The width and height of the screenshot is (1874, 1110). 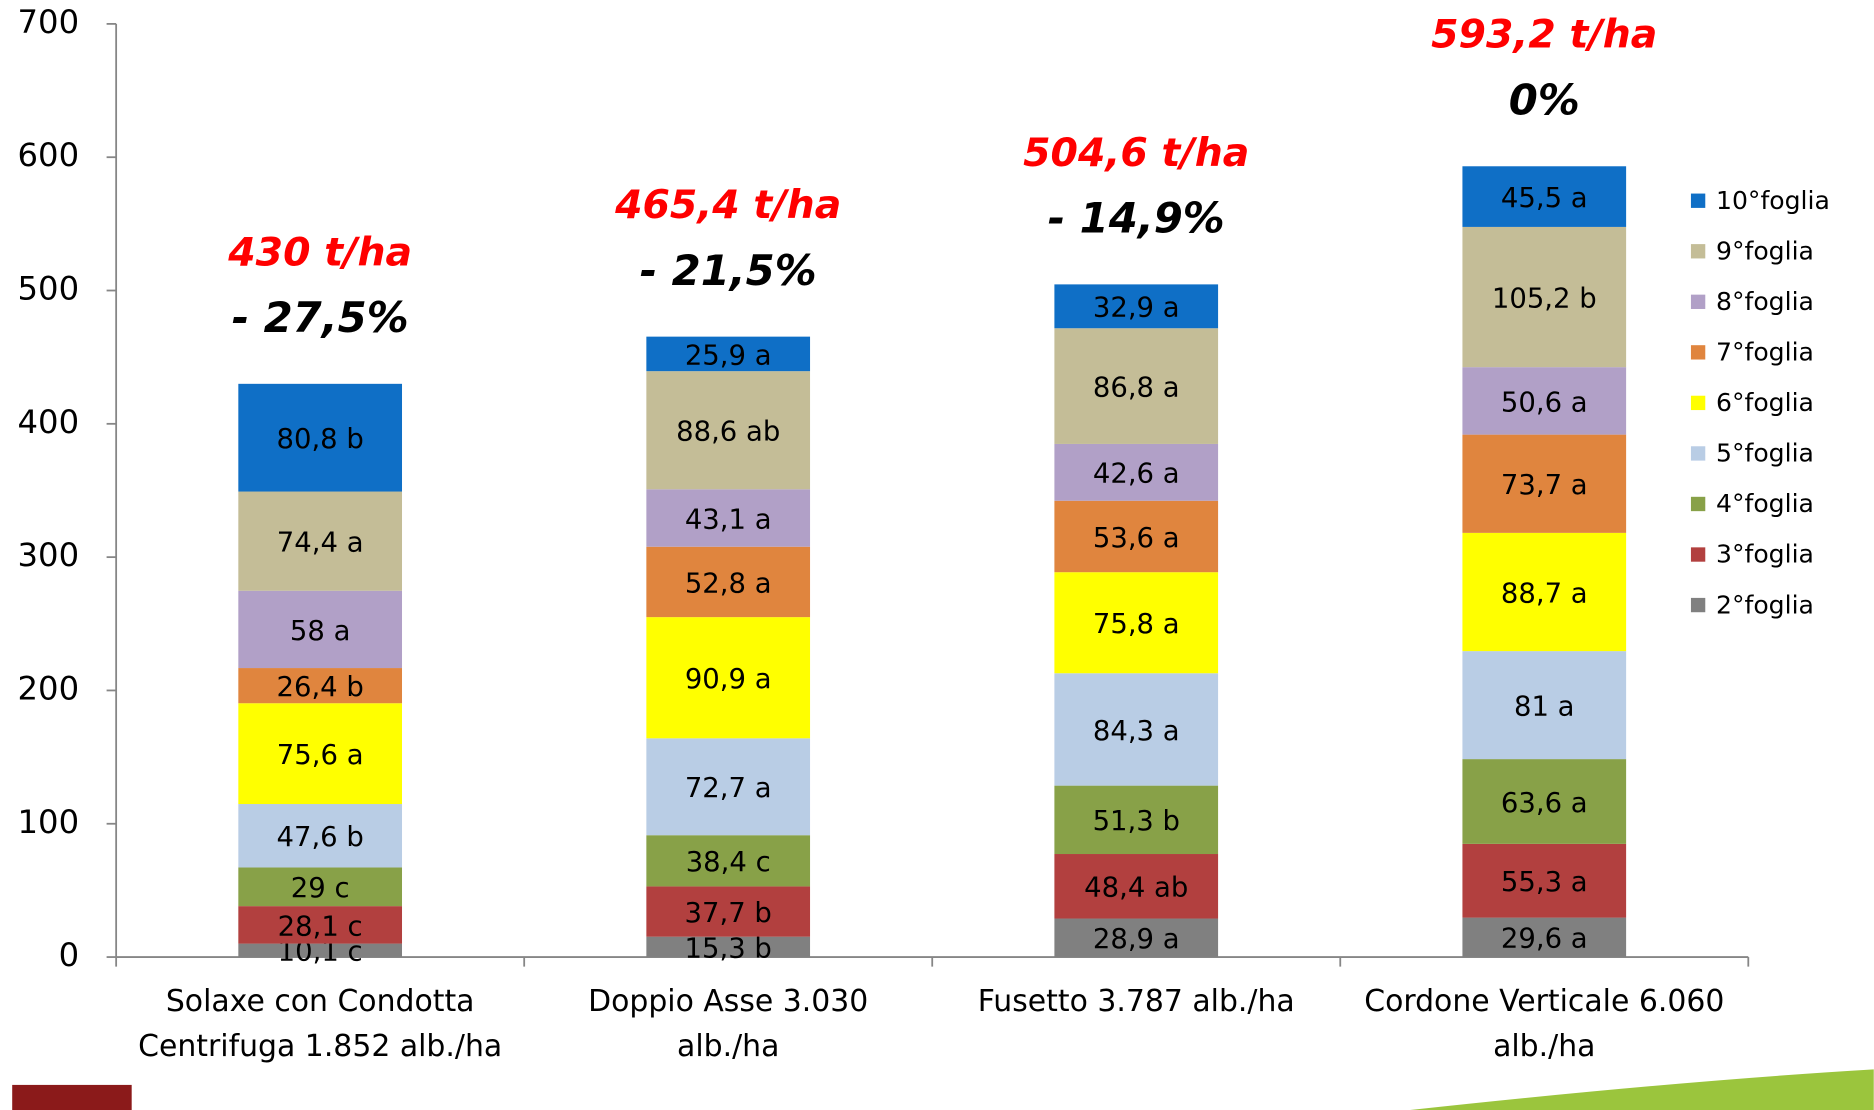 What do you see at coordinates (1765, 250) in the screenshot?
I see `legend-label: 9°foglia` at bounding box center [1765, 250].